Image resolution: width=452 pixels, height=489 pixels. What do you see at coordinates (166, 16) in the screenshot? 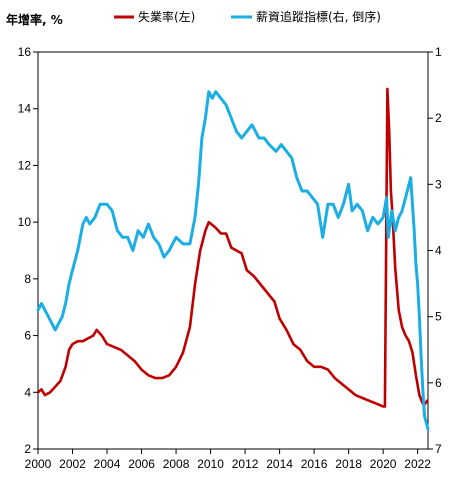
I see `legend-label-unemployment: 失業率(左)` at bounding box center [166, 16].